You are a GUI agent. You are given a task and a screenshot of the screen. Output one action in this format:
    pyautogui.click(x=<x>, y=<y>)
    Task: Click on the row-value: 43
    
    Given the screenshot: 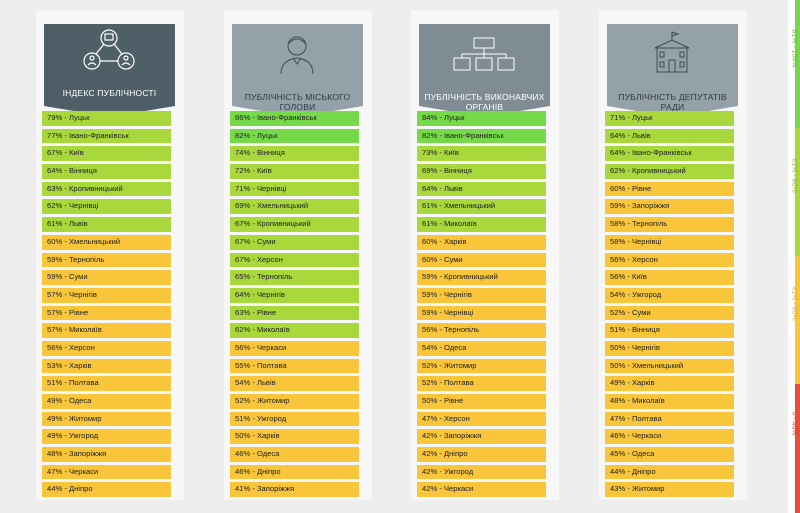 What is the action you would take?
    pyautogui.click(x=614, y=489)
    